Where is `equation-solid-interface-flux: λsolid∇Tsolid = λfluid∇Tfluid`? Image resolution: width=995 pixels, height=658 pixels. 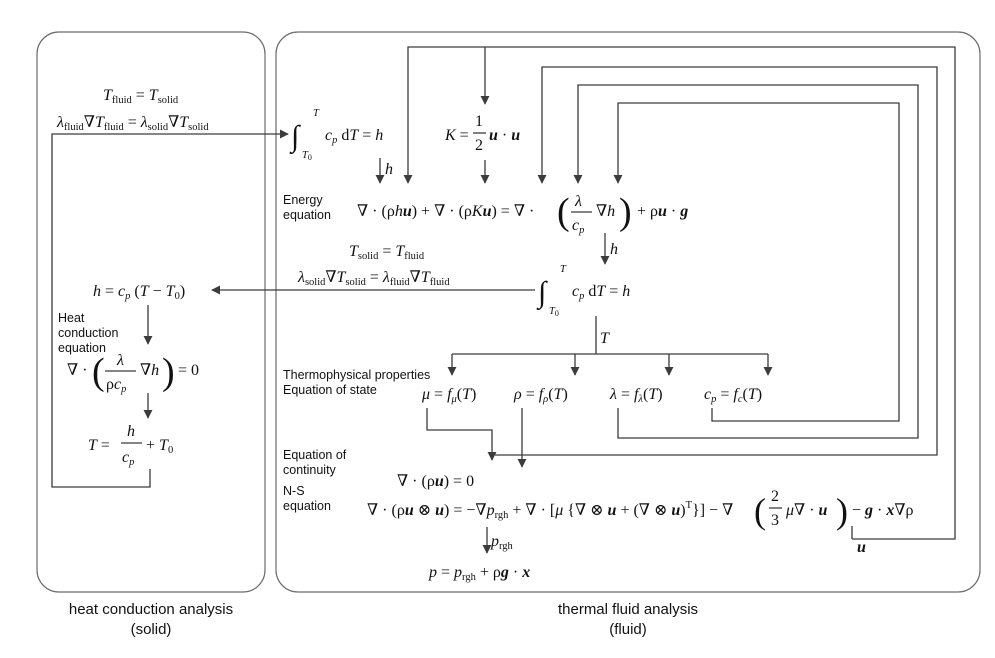 equation-solid-interface-flux: λsolid∇Tsolid = λfluid∇Tfluid is located at coordinates (373, 278).